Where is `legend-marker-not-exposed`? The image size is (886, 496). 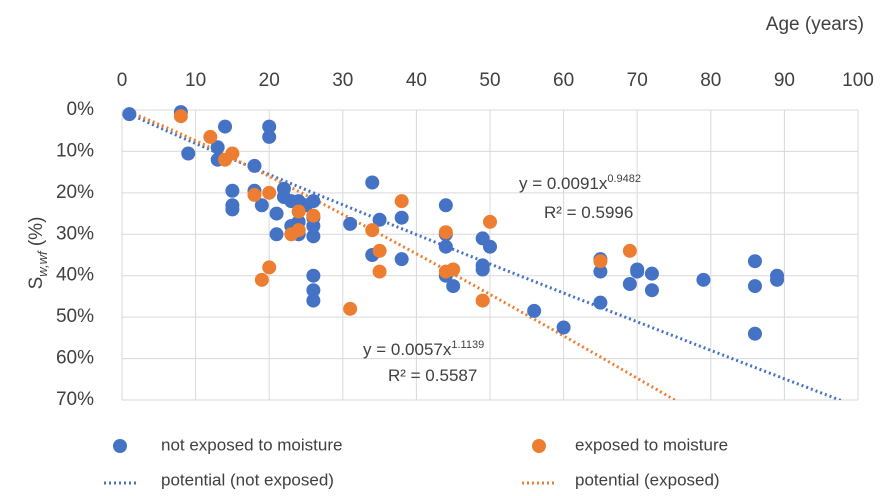 legend-marker-not-exposed is located at coordinates (120, 446).